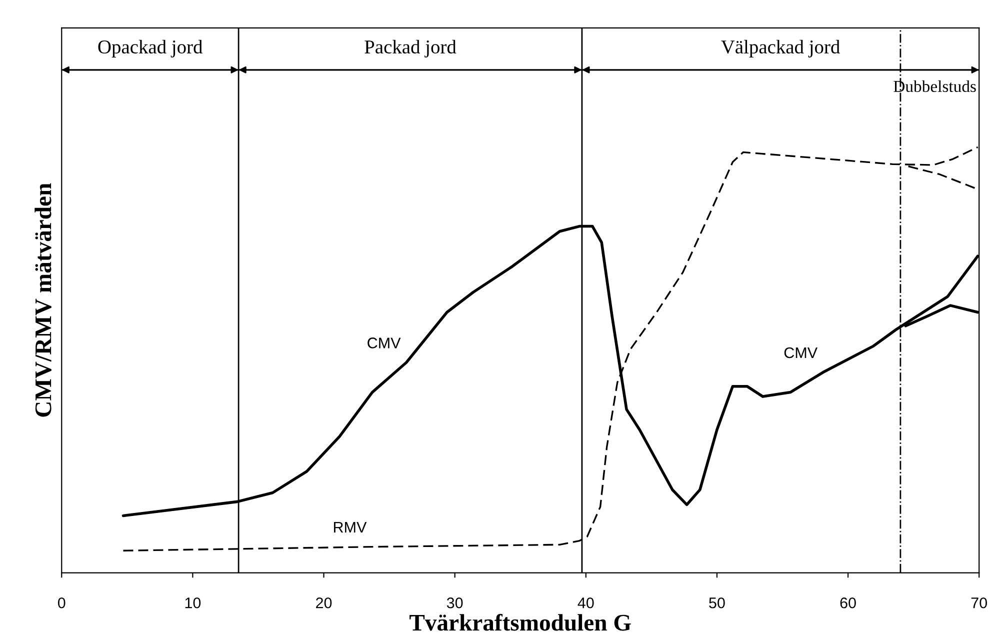 This screenshot has height=635, width=994. Describe the element at coordinates (62, 602) in the screenshot. I see `x-tick-label: 0` at that location.